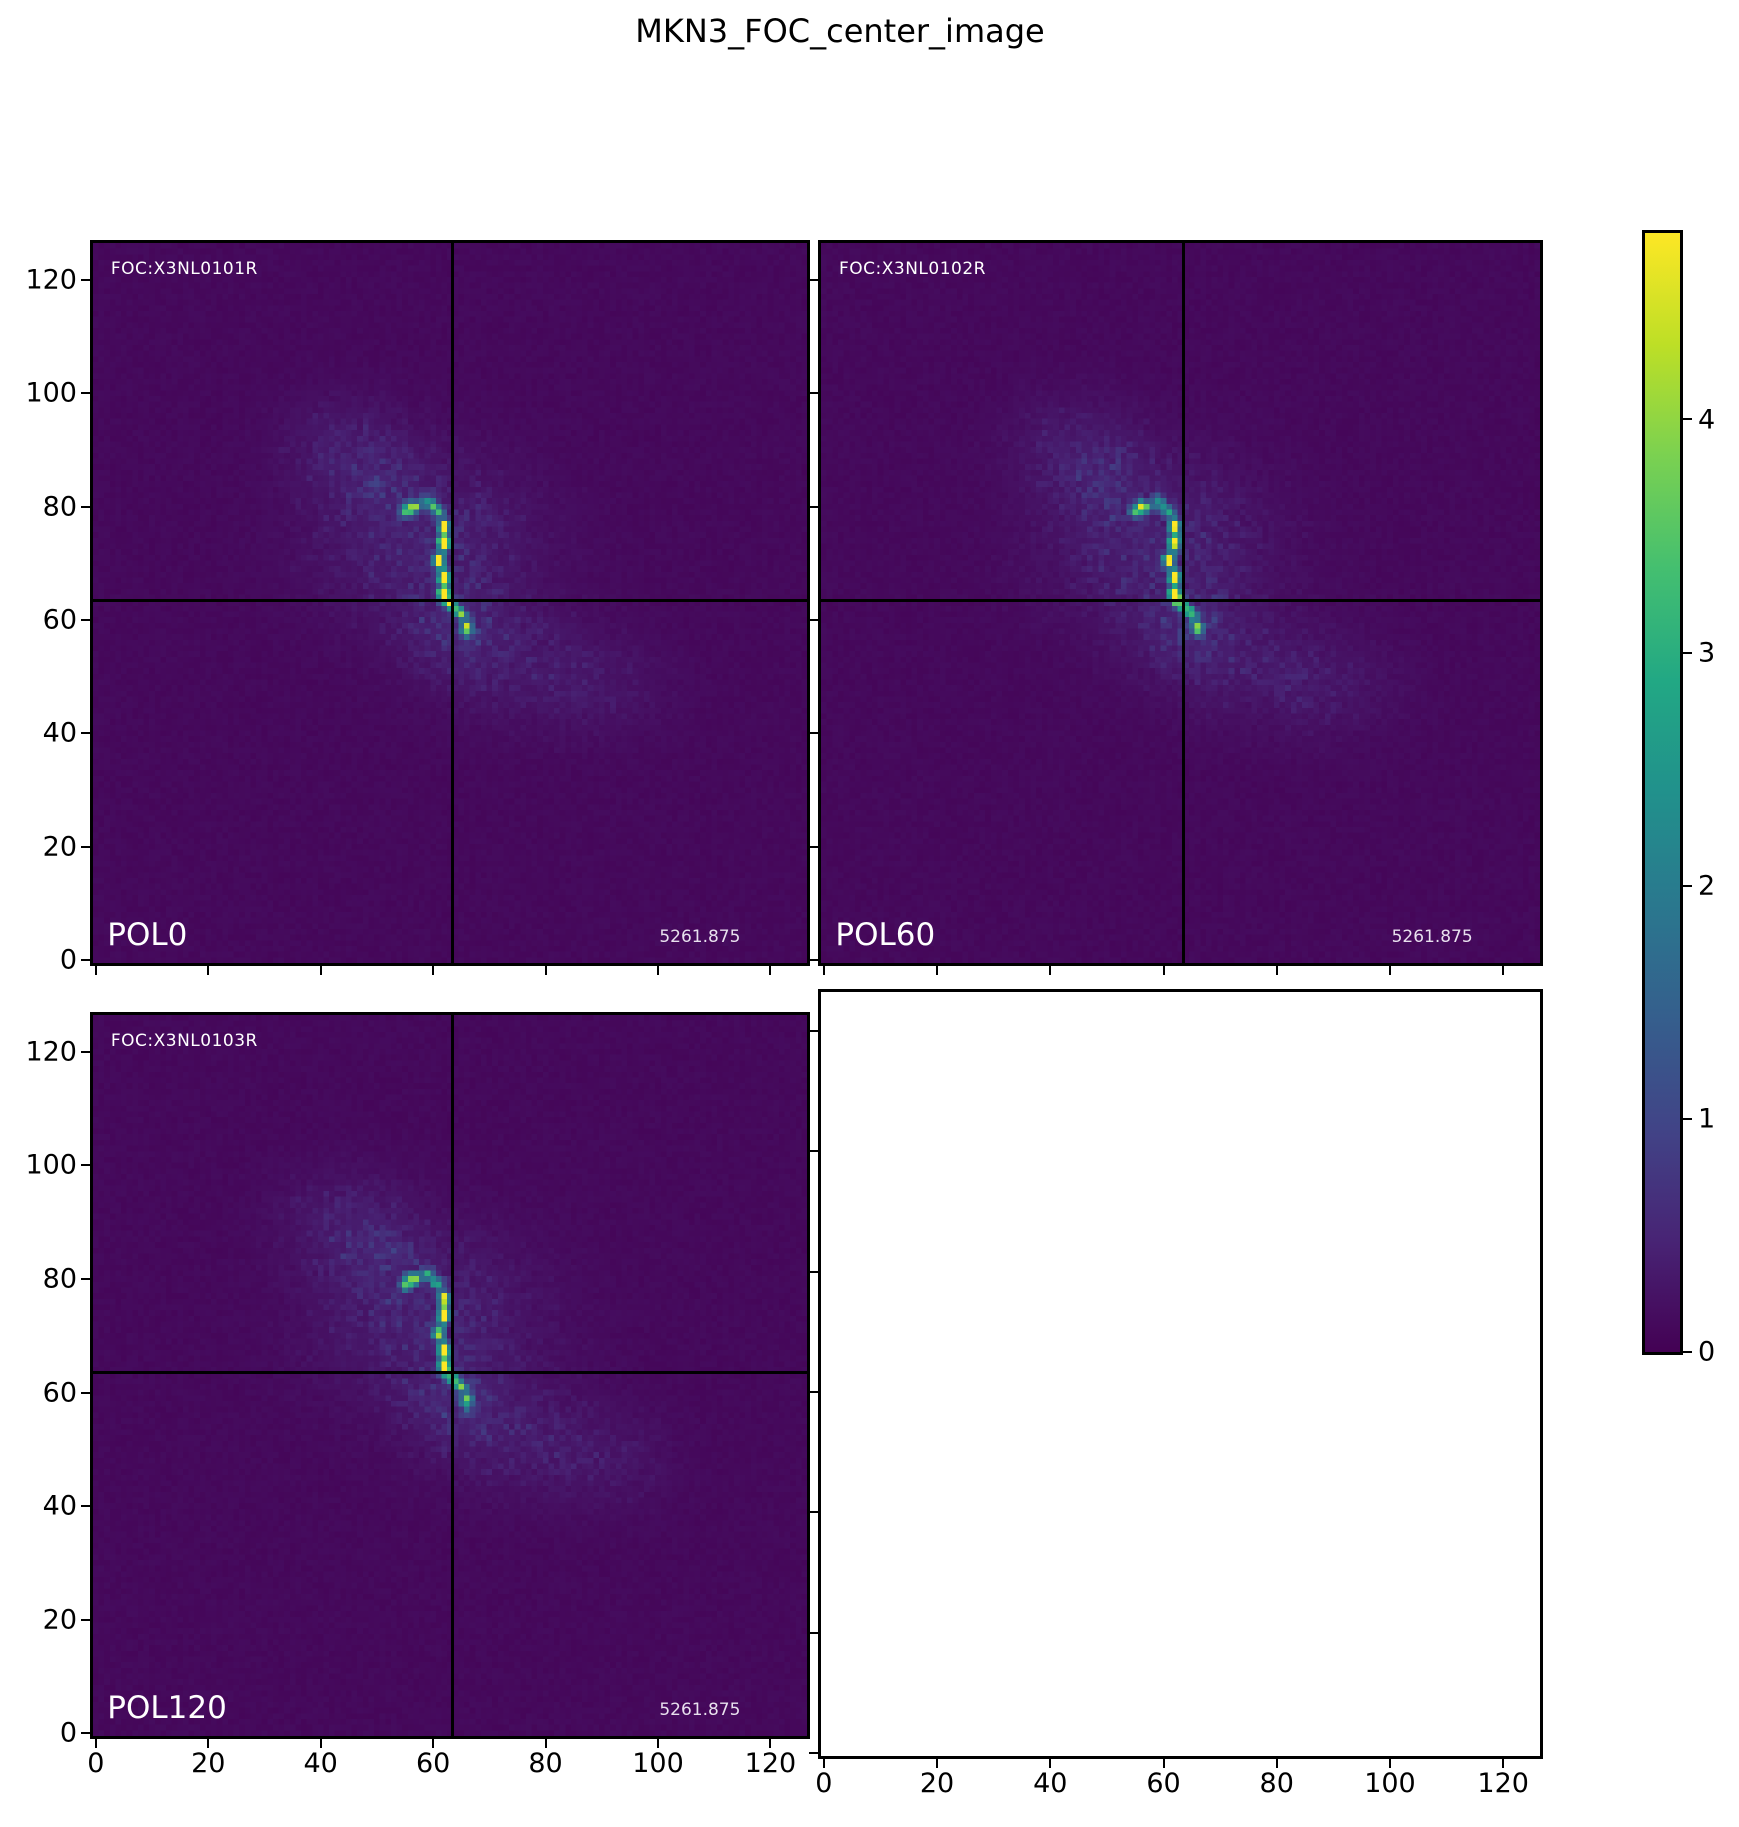 Image resolution: width=1739 pixels, height=1827 pixels. I want to click on foc-id-label: FOC:X3NL0101R, so click(184, 269).